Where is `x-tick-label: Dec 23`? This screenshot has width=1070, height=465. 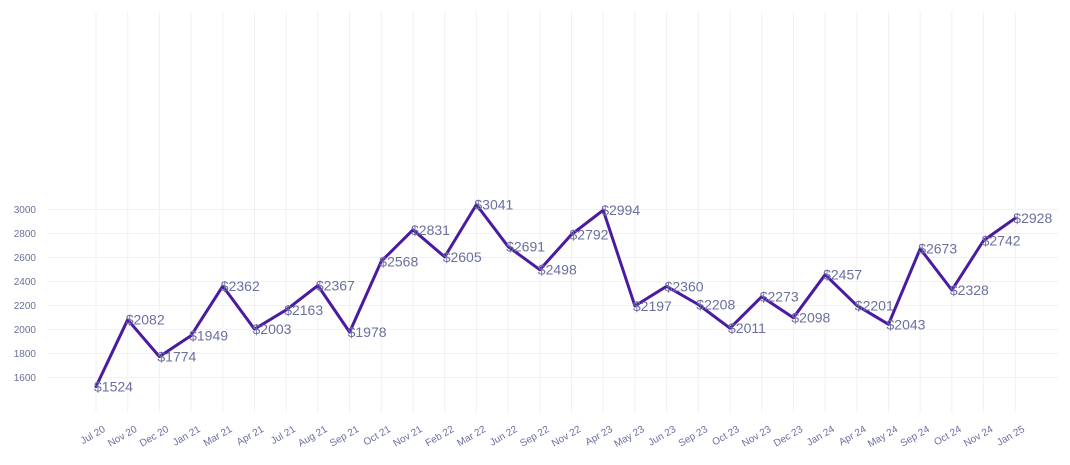
x-tick-label: Dec 23 is located at coordinates (788, 437).